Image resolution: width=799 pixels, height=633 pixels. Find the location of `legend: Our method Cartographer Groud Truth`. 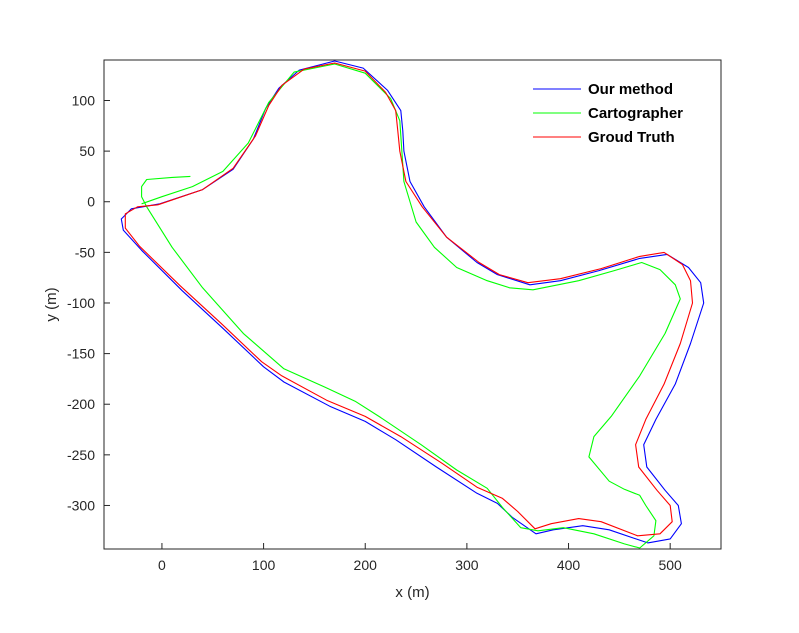

legend: Our method Cartographer Groud Truth is located at coordinates (608, 113).